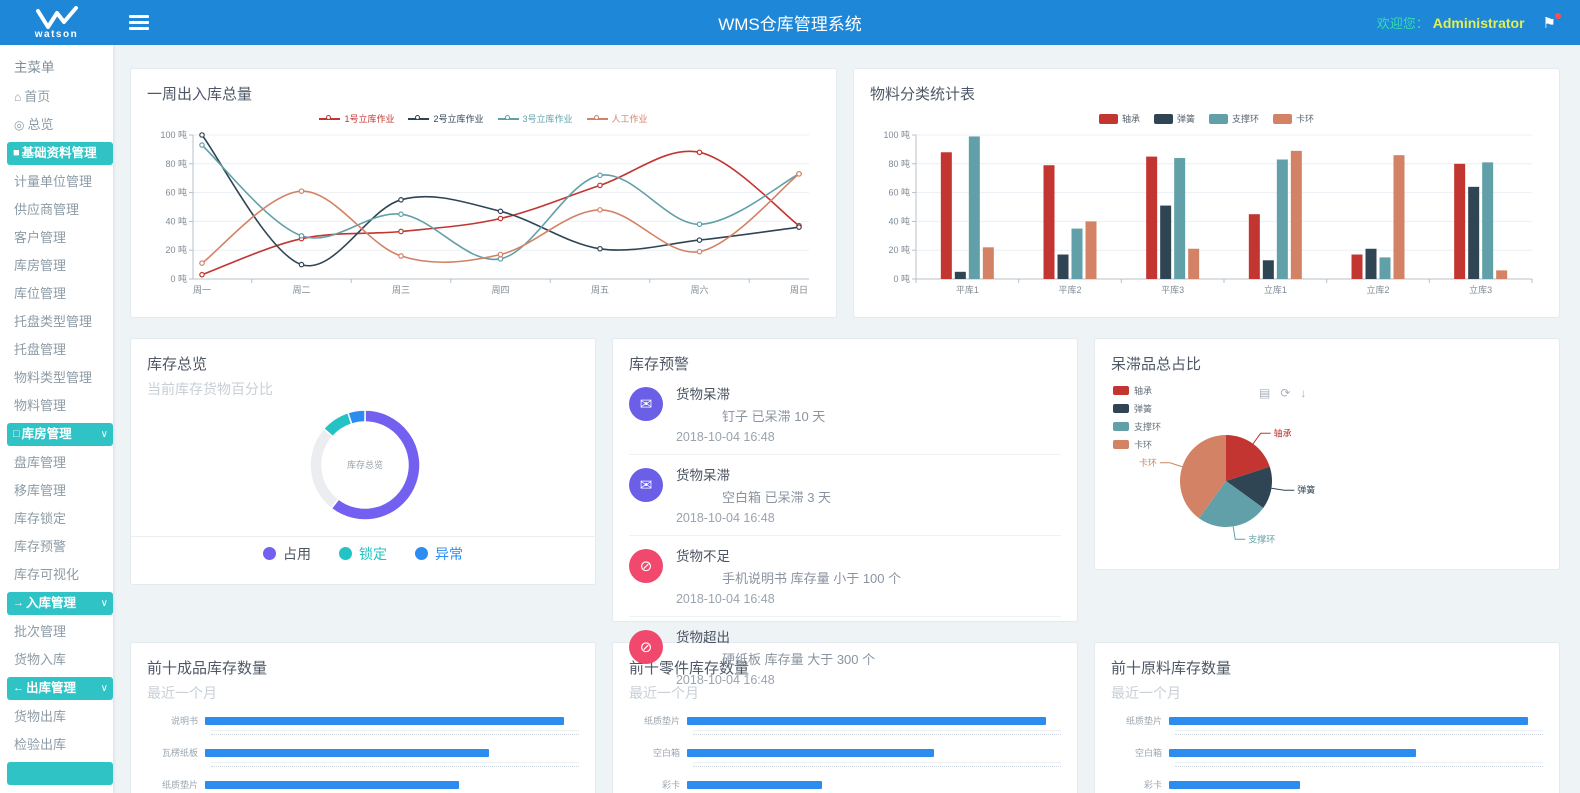 Image resolution: width=1580 pixels, height=793 pixels. I want to click on brand-logo: watson, so click(56, 22).